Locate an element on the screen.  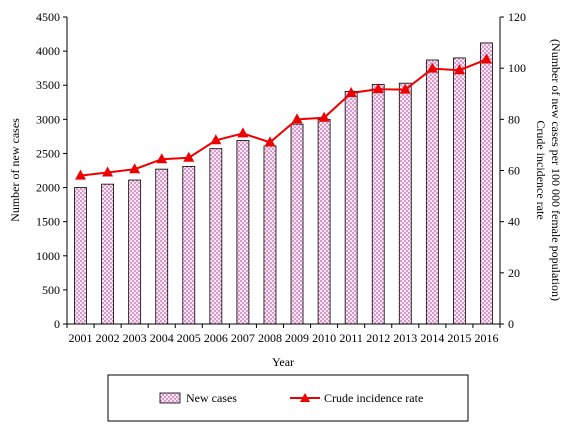
legend-bar-swatch is located at coordinates (170, 398).